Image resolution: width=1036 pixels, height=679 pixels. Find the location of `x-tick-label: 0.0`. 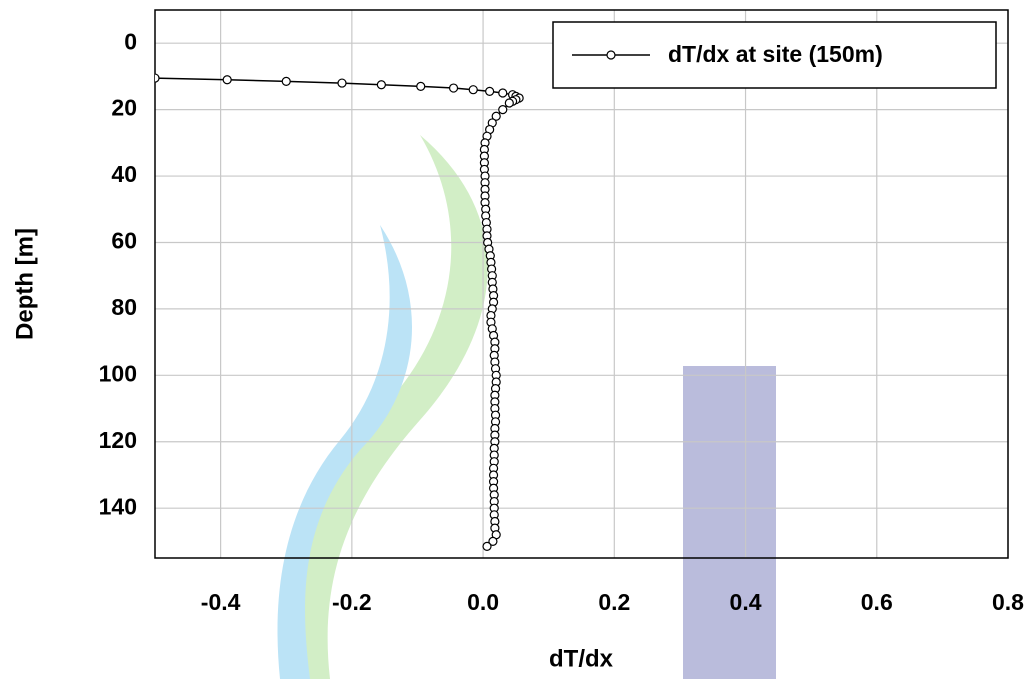

x-tick-label: 0.0 is located at coordinates (483, 602).